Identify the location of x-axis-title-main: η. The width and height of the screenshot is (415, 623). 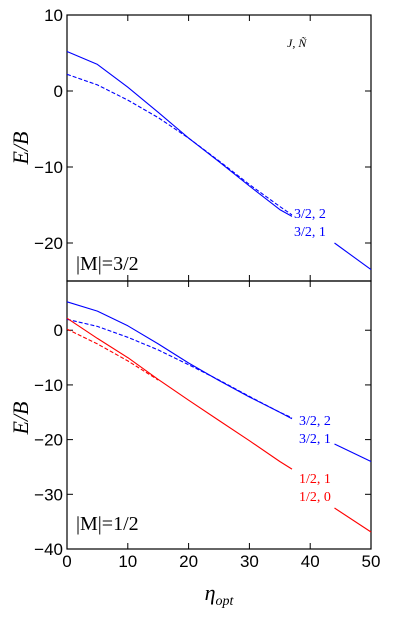
(210, 592).